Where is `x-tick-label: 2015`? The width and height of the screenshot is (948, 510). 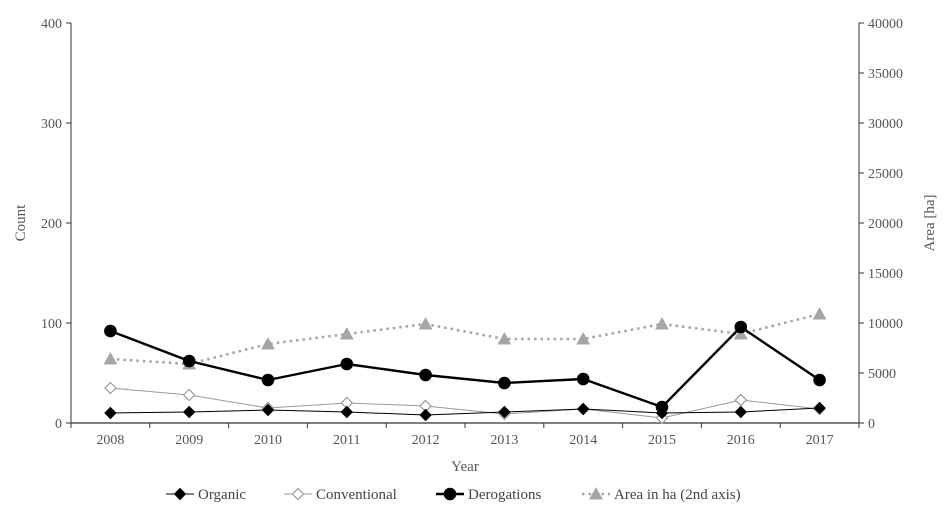
x-tick-label: 2015 is located at coordinates (662, 440).